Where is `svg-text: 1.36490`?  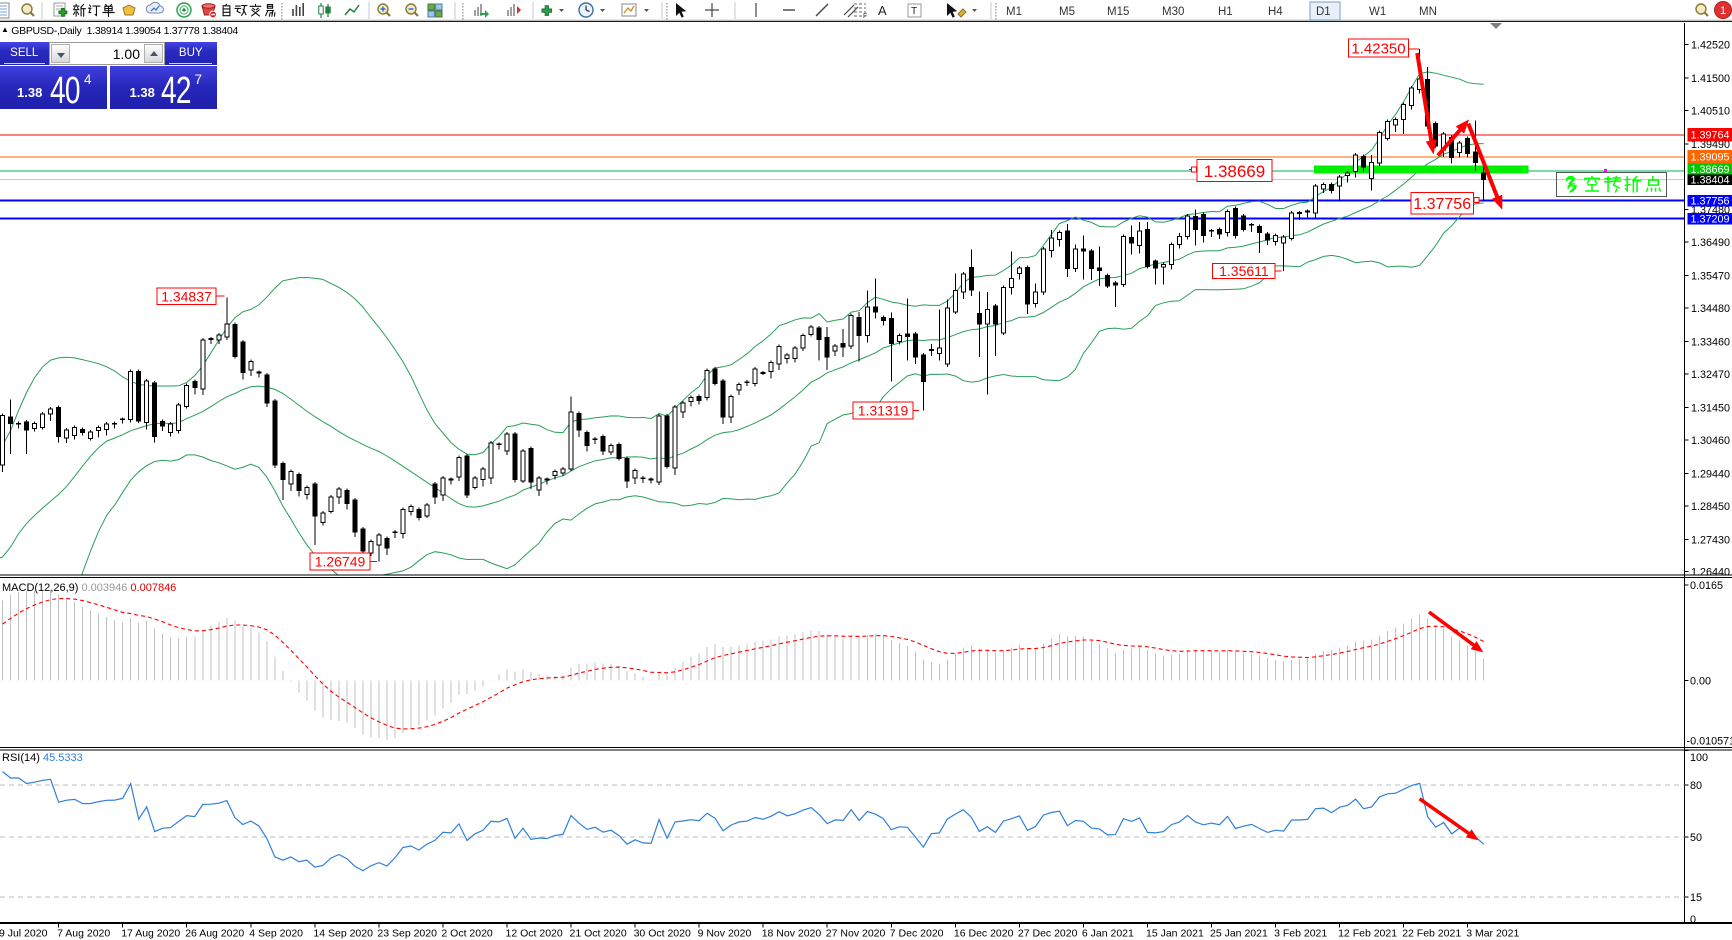 svg-text: 1.36490 is located at coordinates (1710, 243).